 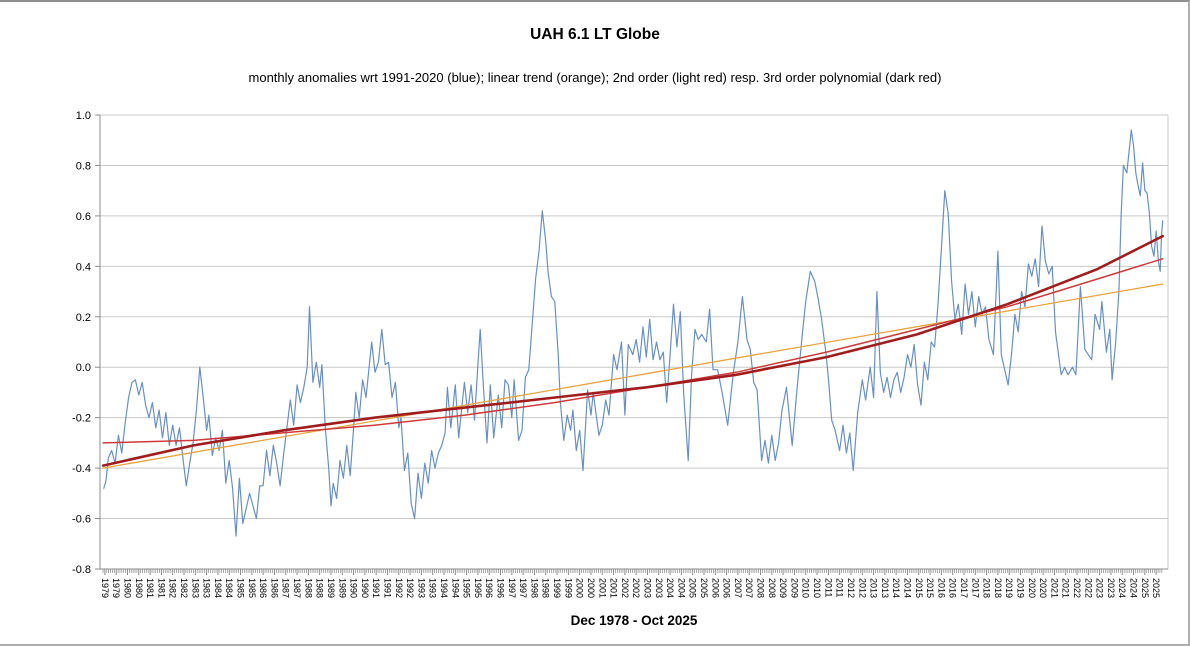 I want to click on chart-title: UAH 6.1 LT Globe, so click(x=595, y=34).